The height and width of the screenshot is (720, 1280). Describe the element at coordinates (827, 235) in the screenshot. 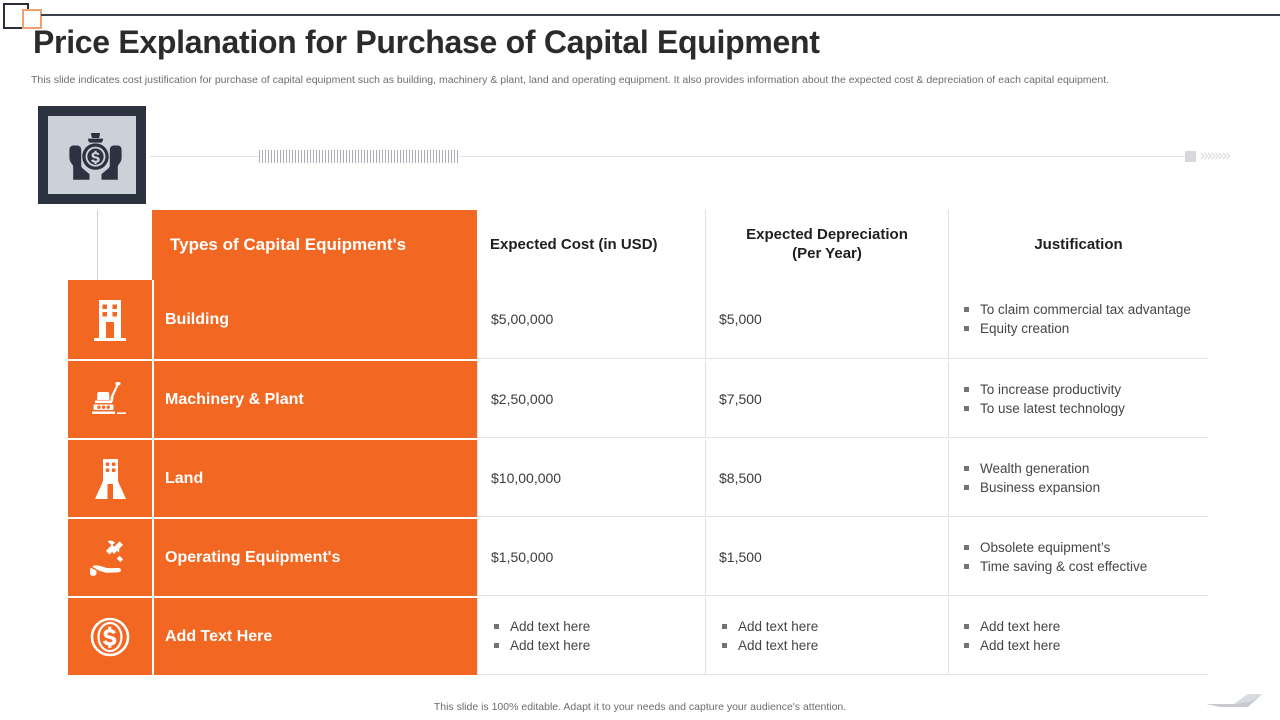

I see `header-depreciation-line1: Expected Depreciation` at that location.